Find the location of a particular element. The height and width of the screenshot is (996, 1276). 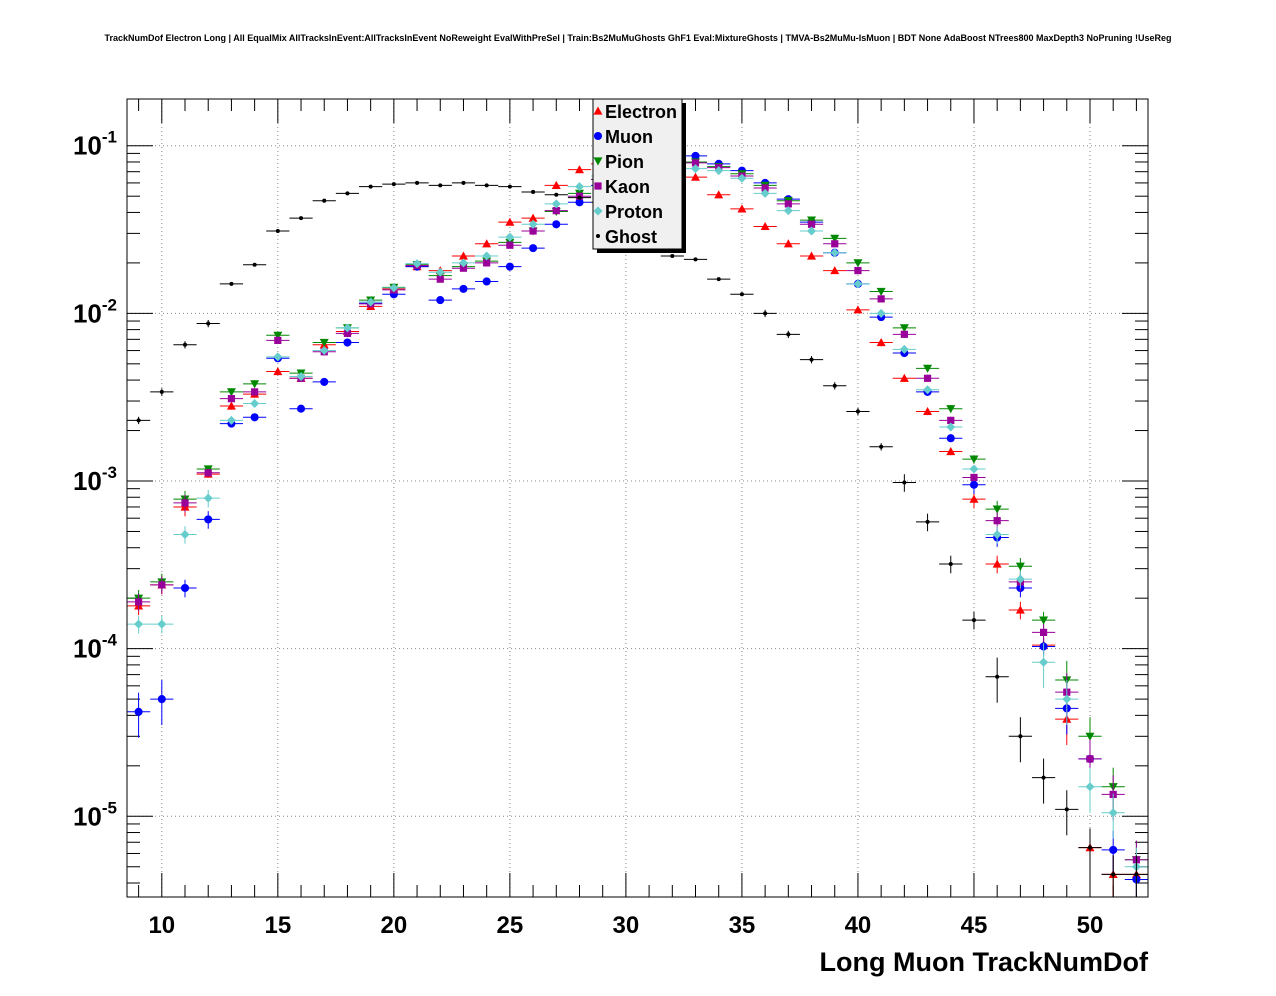

legend-entry-electron: Electron is located at coordinates (635, 112).